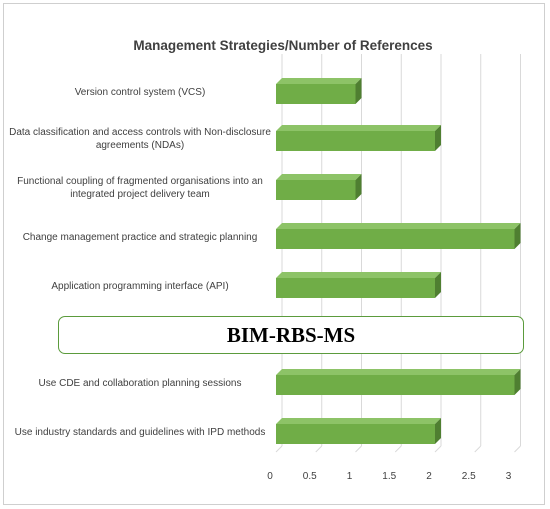 The image size is (550, 509). Describe the element at coordinates (270, 476) in the screenshot. I see `x-tick-label: 0` at that location.